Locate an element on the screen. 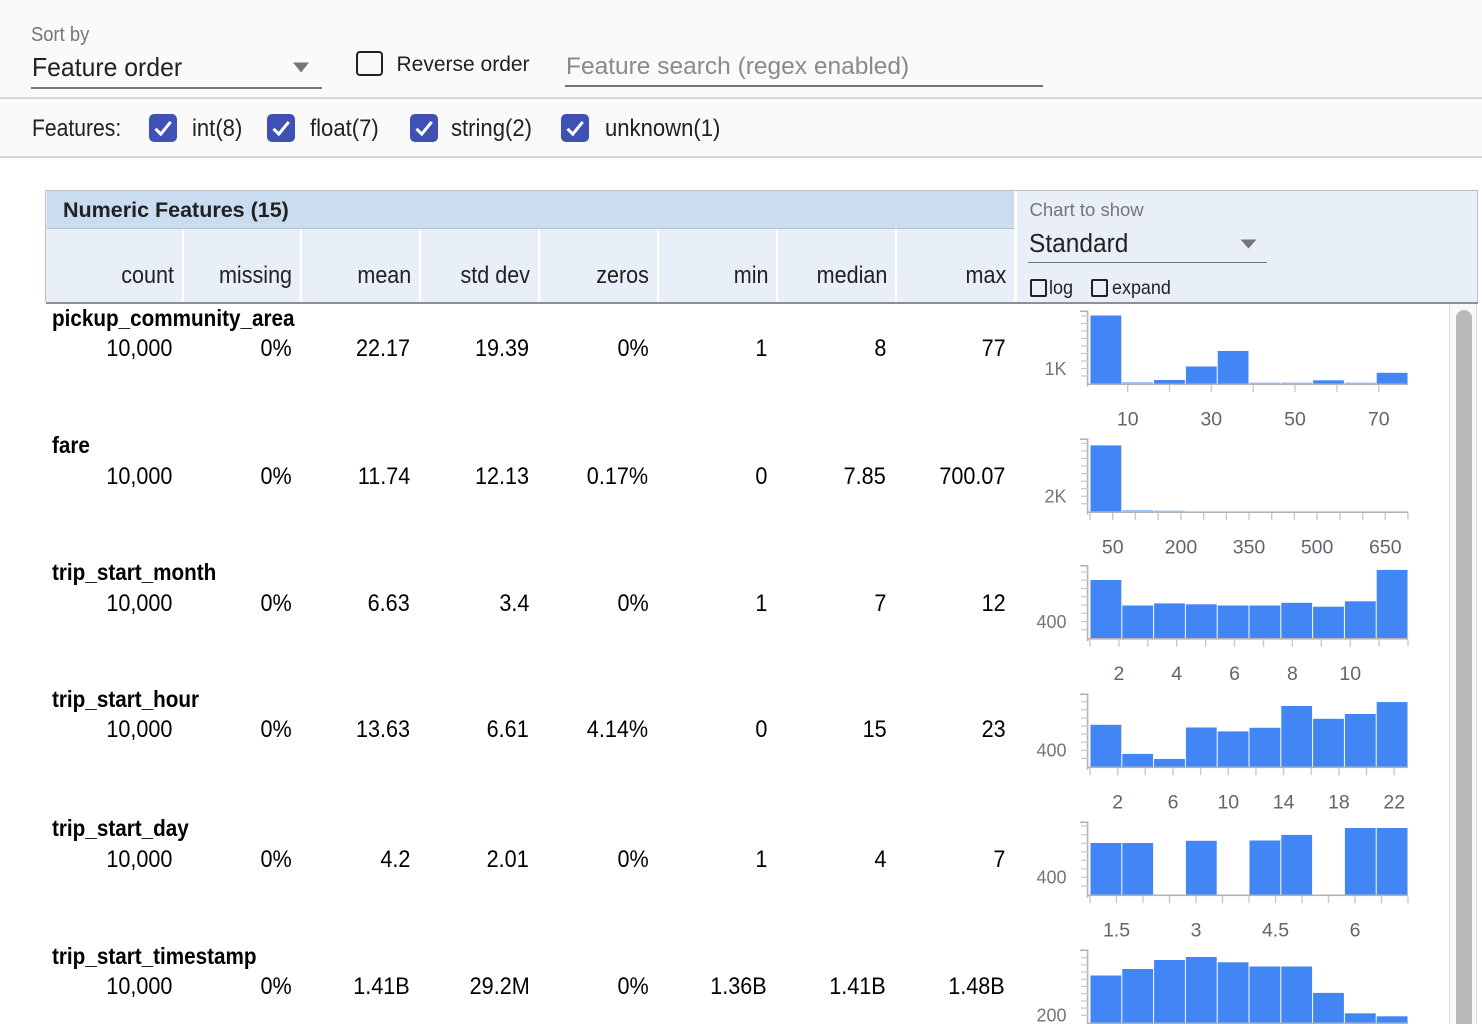 The width and height of the screenshot is (1482, 1024). svg-text: 18 is located at coordinates (1339, 803).